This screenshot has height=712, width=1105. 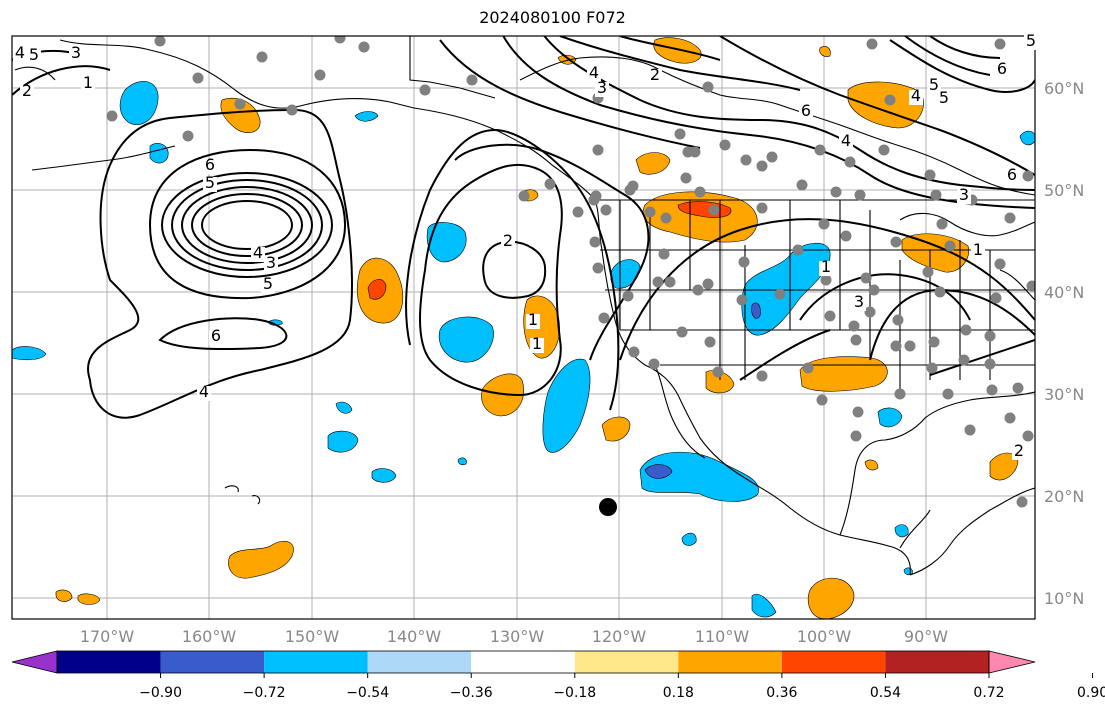 What do you see at coordinates (523, 662) in the screenshot?
I see `colorbar` at bounding box center [523, 662].